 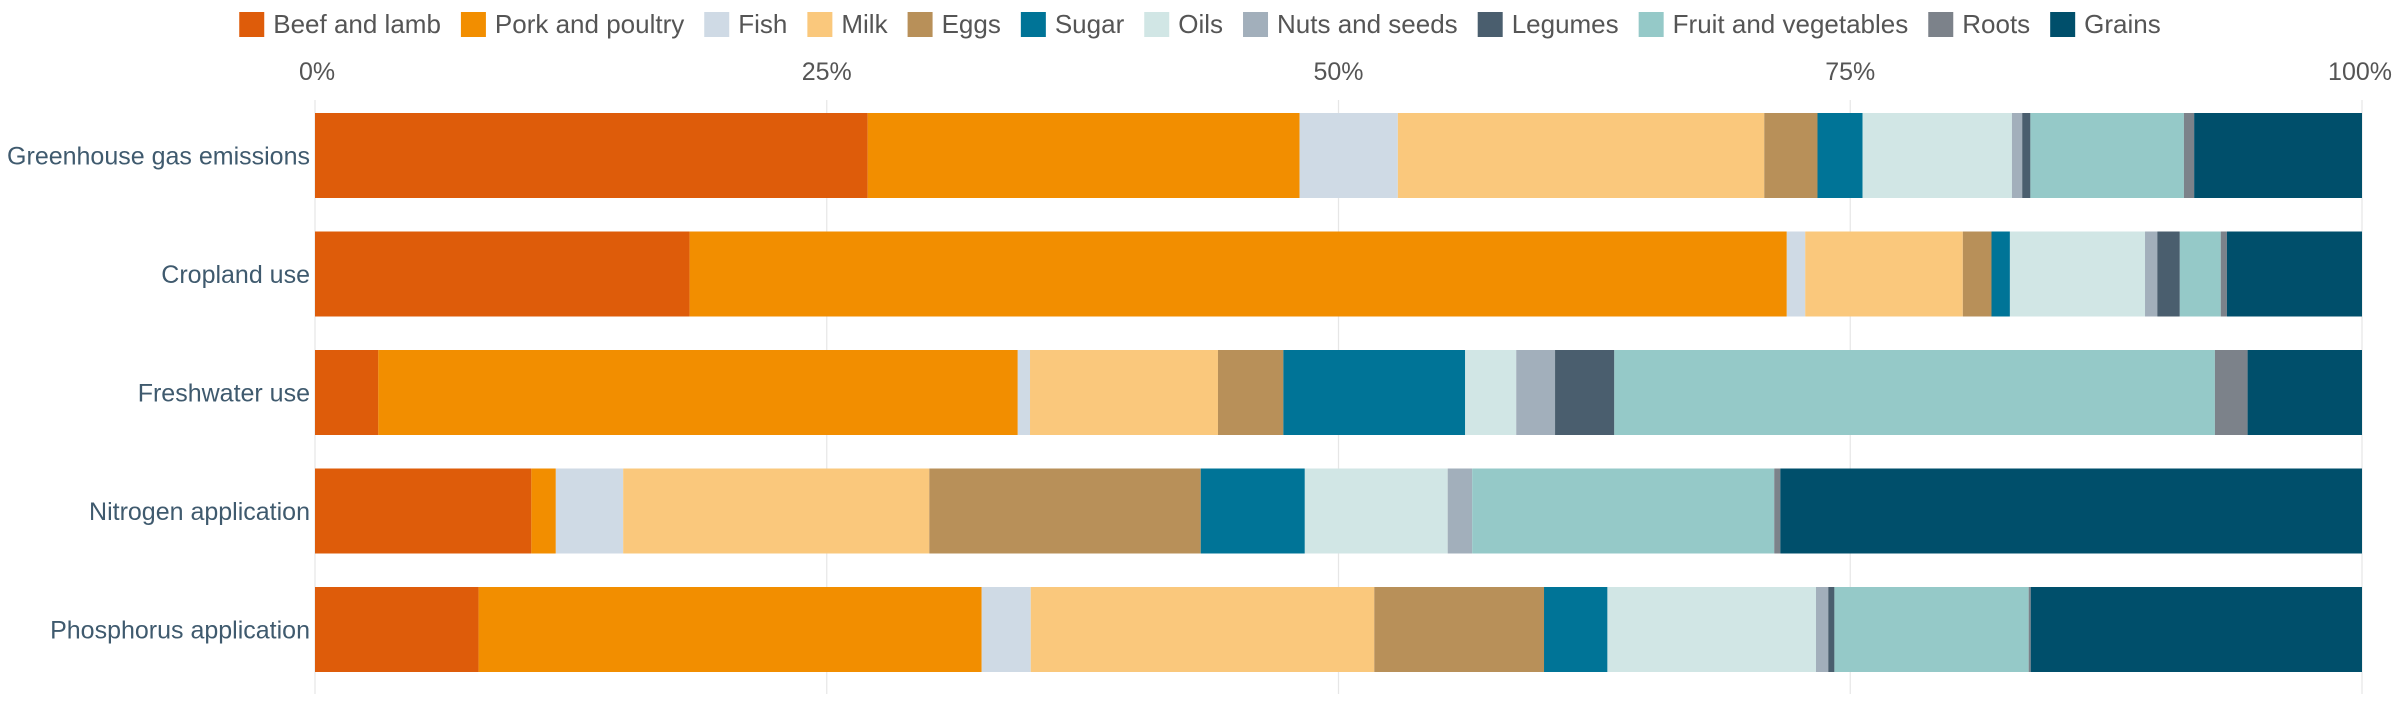 What do you see at coordinates (1200, 24) in the screenshot?
I see `legend-label-oils: Oils` at bounding box center [1200, 24].